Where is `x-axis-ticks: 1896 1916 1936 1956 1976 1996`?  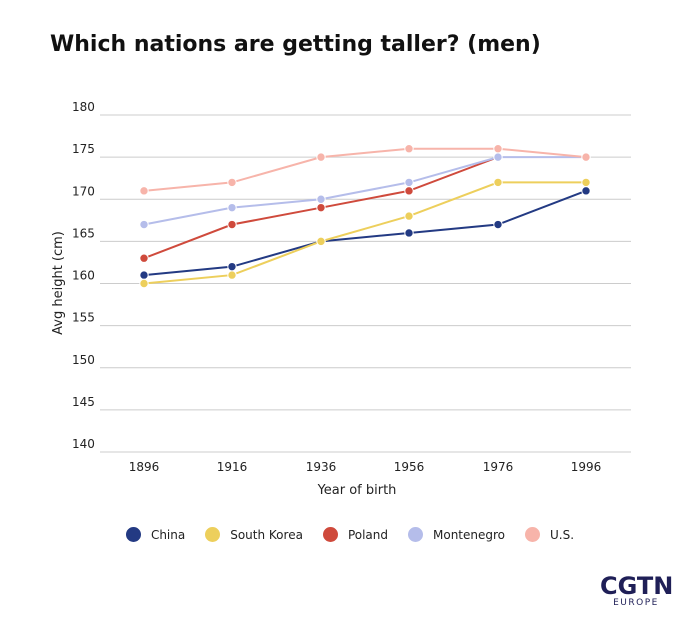 x-axis-ticks: 1896 1916 1936 1956 1976 1996 is located at coordinates (365, 467).